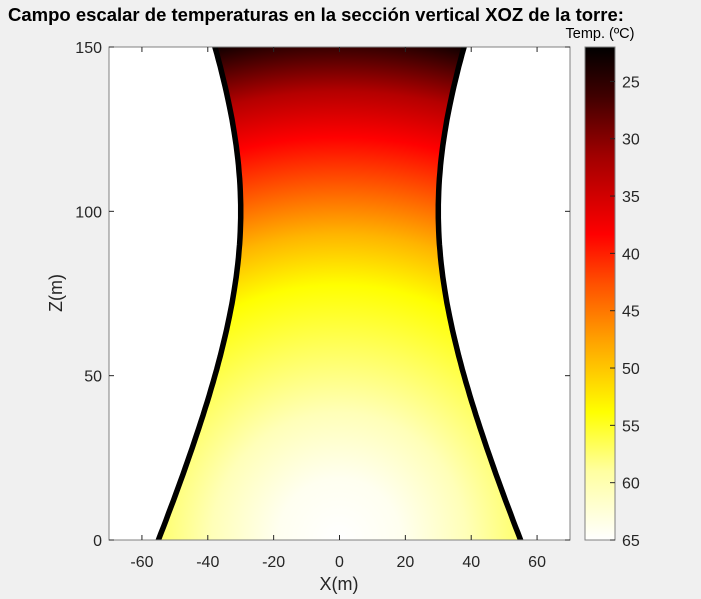 Image resolution: width=701 pixels, height=599 pixels. I want to click on colorbar-tick-label: 50, so click(631, 369).